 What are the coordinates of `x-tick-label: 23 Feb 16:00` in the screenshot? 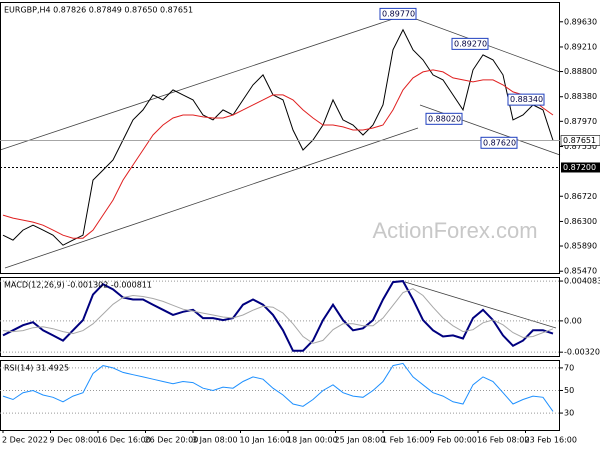 It's located at (551, 440).